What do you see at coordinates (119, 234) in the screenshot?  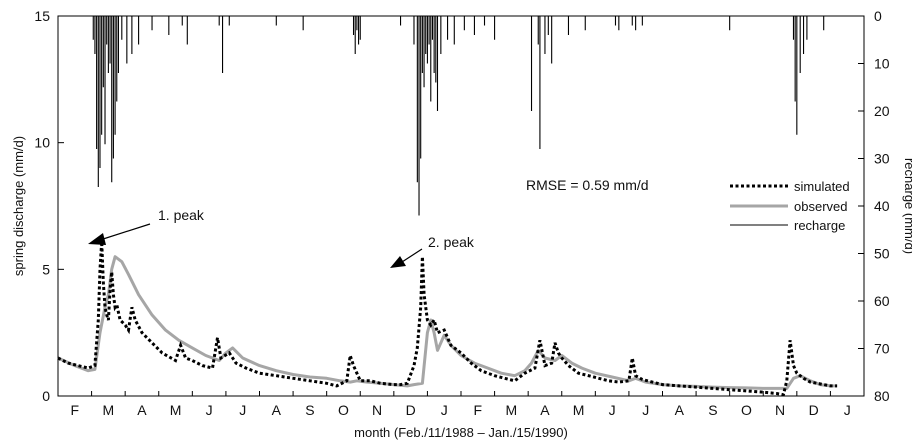 I see `peak1-arrow` at bounding box center [119, 234].